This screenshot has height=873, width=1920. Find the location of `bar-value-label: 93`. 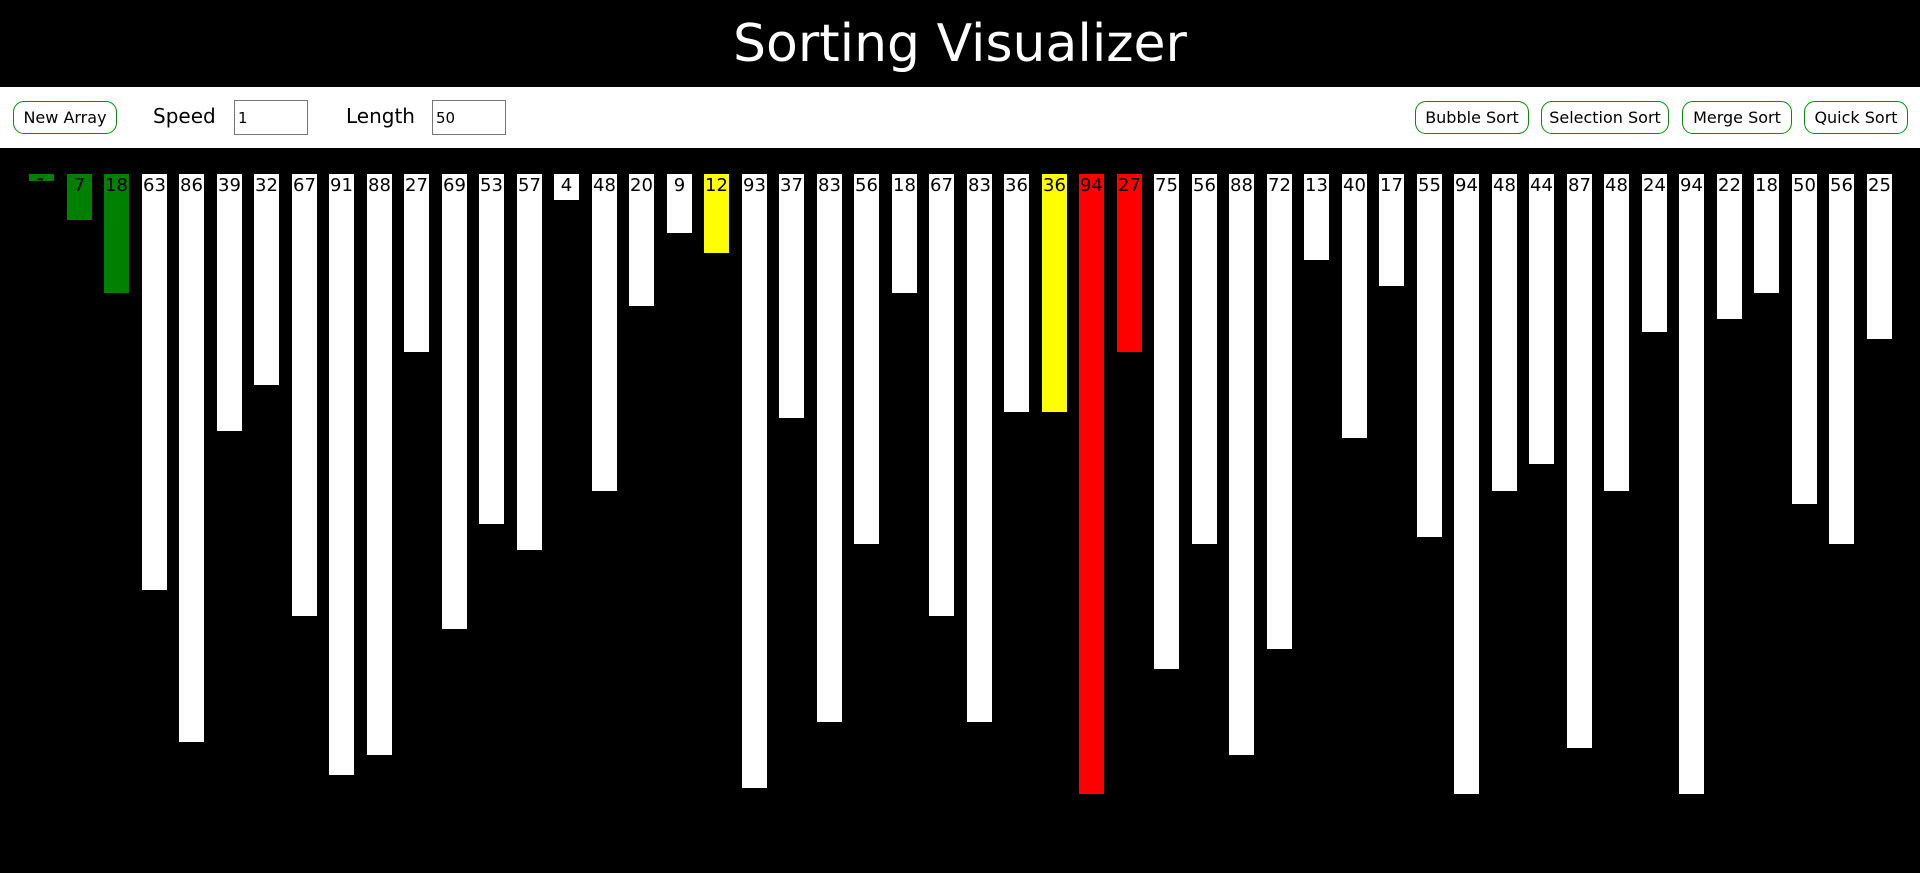

bar-value-label: 93 is located at coordinates (754, 185).